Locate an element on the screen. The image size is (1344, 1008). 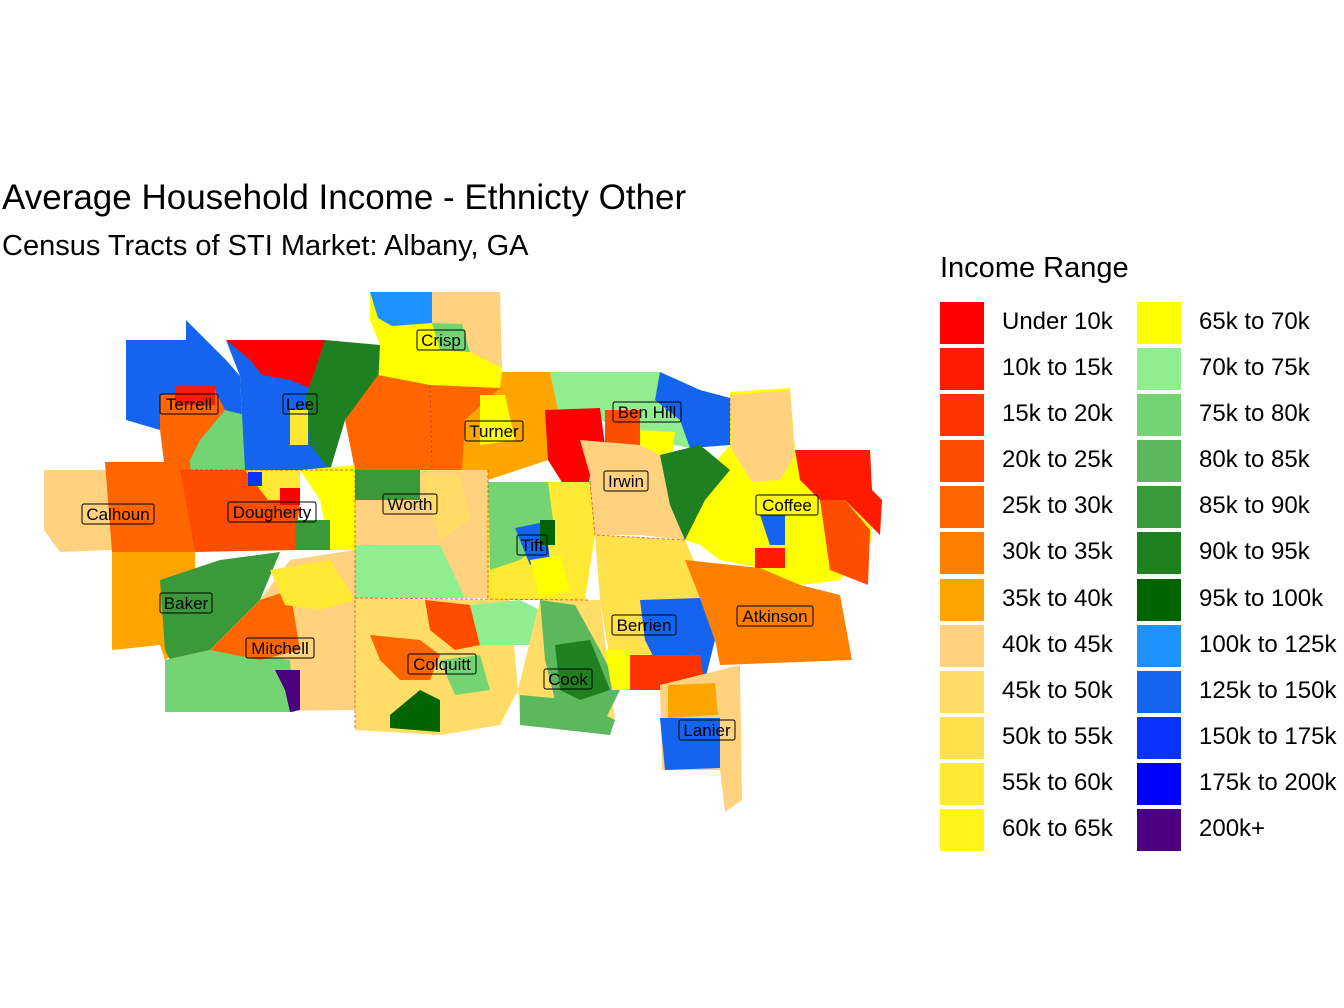
tract-calhoun-orange is located at coordinates (150, 507).